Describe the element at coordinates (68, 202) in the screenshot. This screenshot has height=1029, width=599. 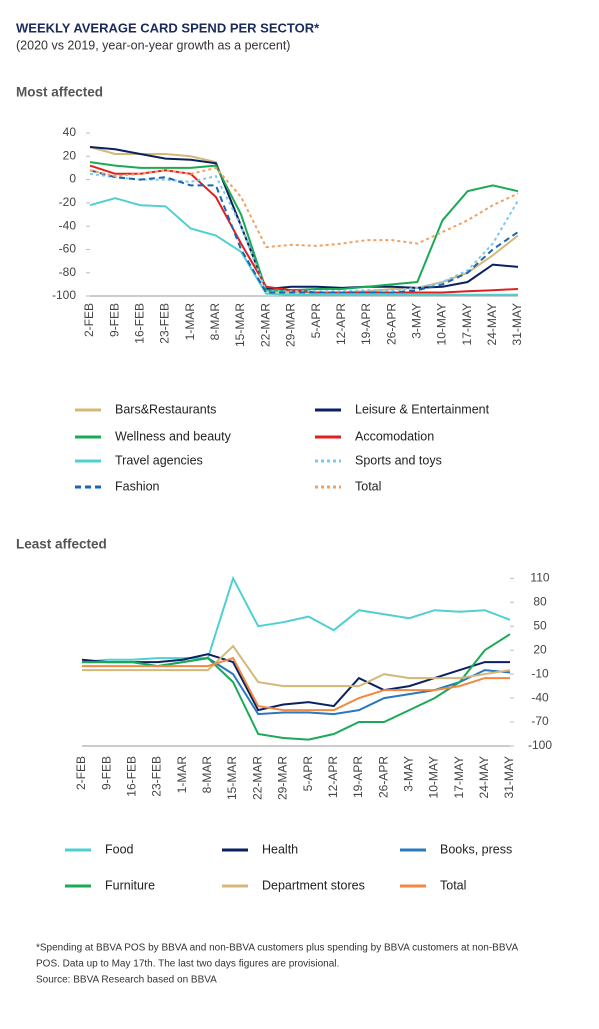
I see `y-tick-label: -20` at that location.